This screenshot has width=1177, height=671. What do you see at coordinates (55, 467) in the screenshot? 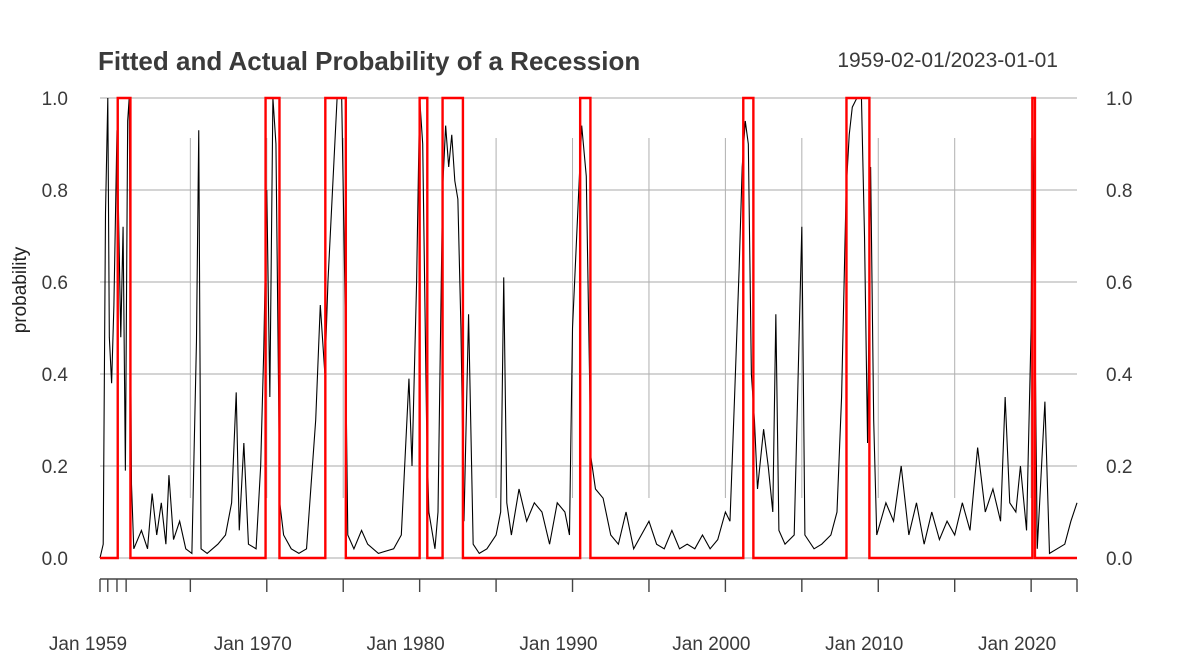
I see `y-tick-label-left: 0.2` at bounding box center [55, 467].